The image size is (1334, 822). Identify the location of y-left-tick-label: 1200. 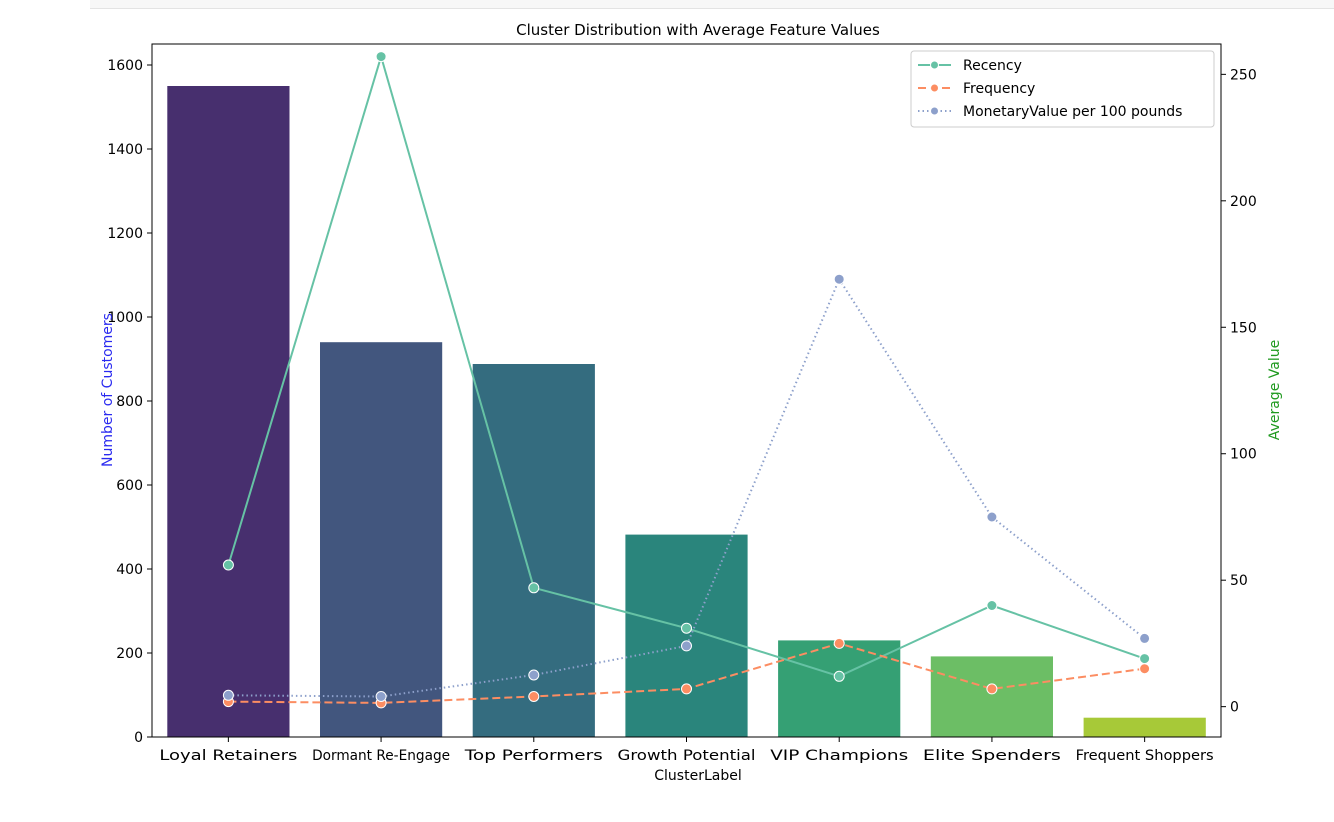
(125, 234).